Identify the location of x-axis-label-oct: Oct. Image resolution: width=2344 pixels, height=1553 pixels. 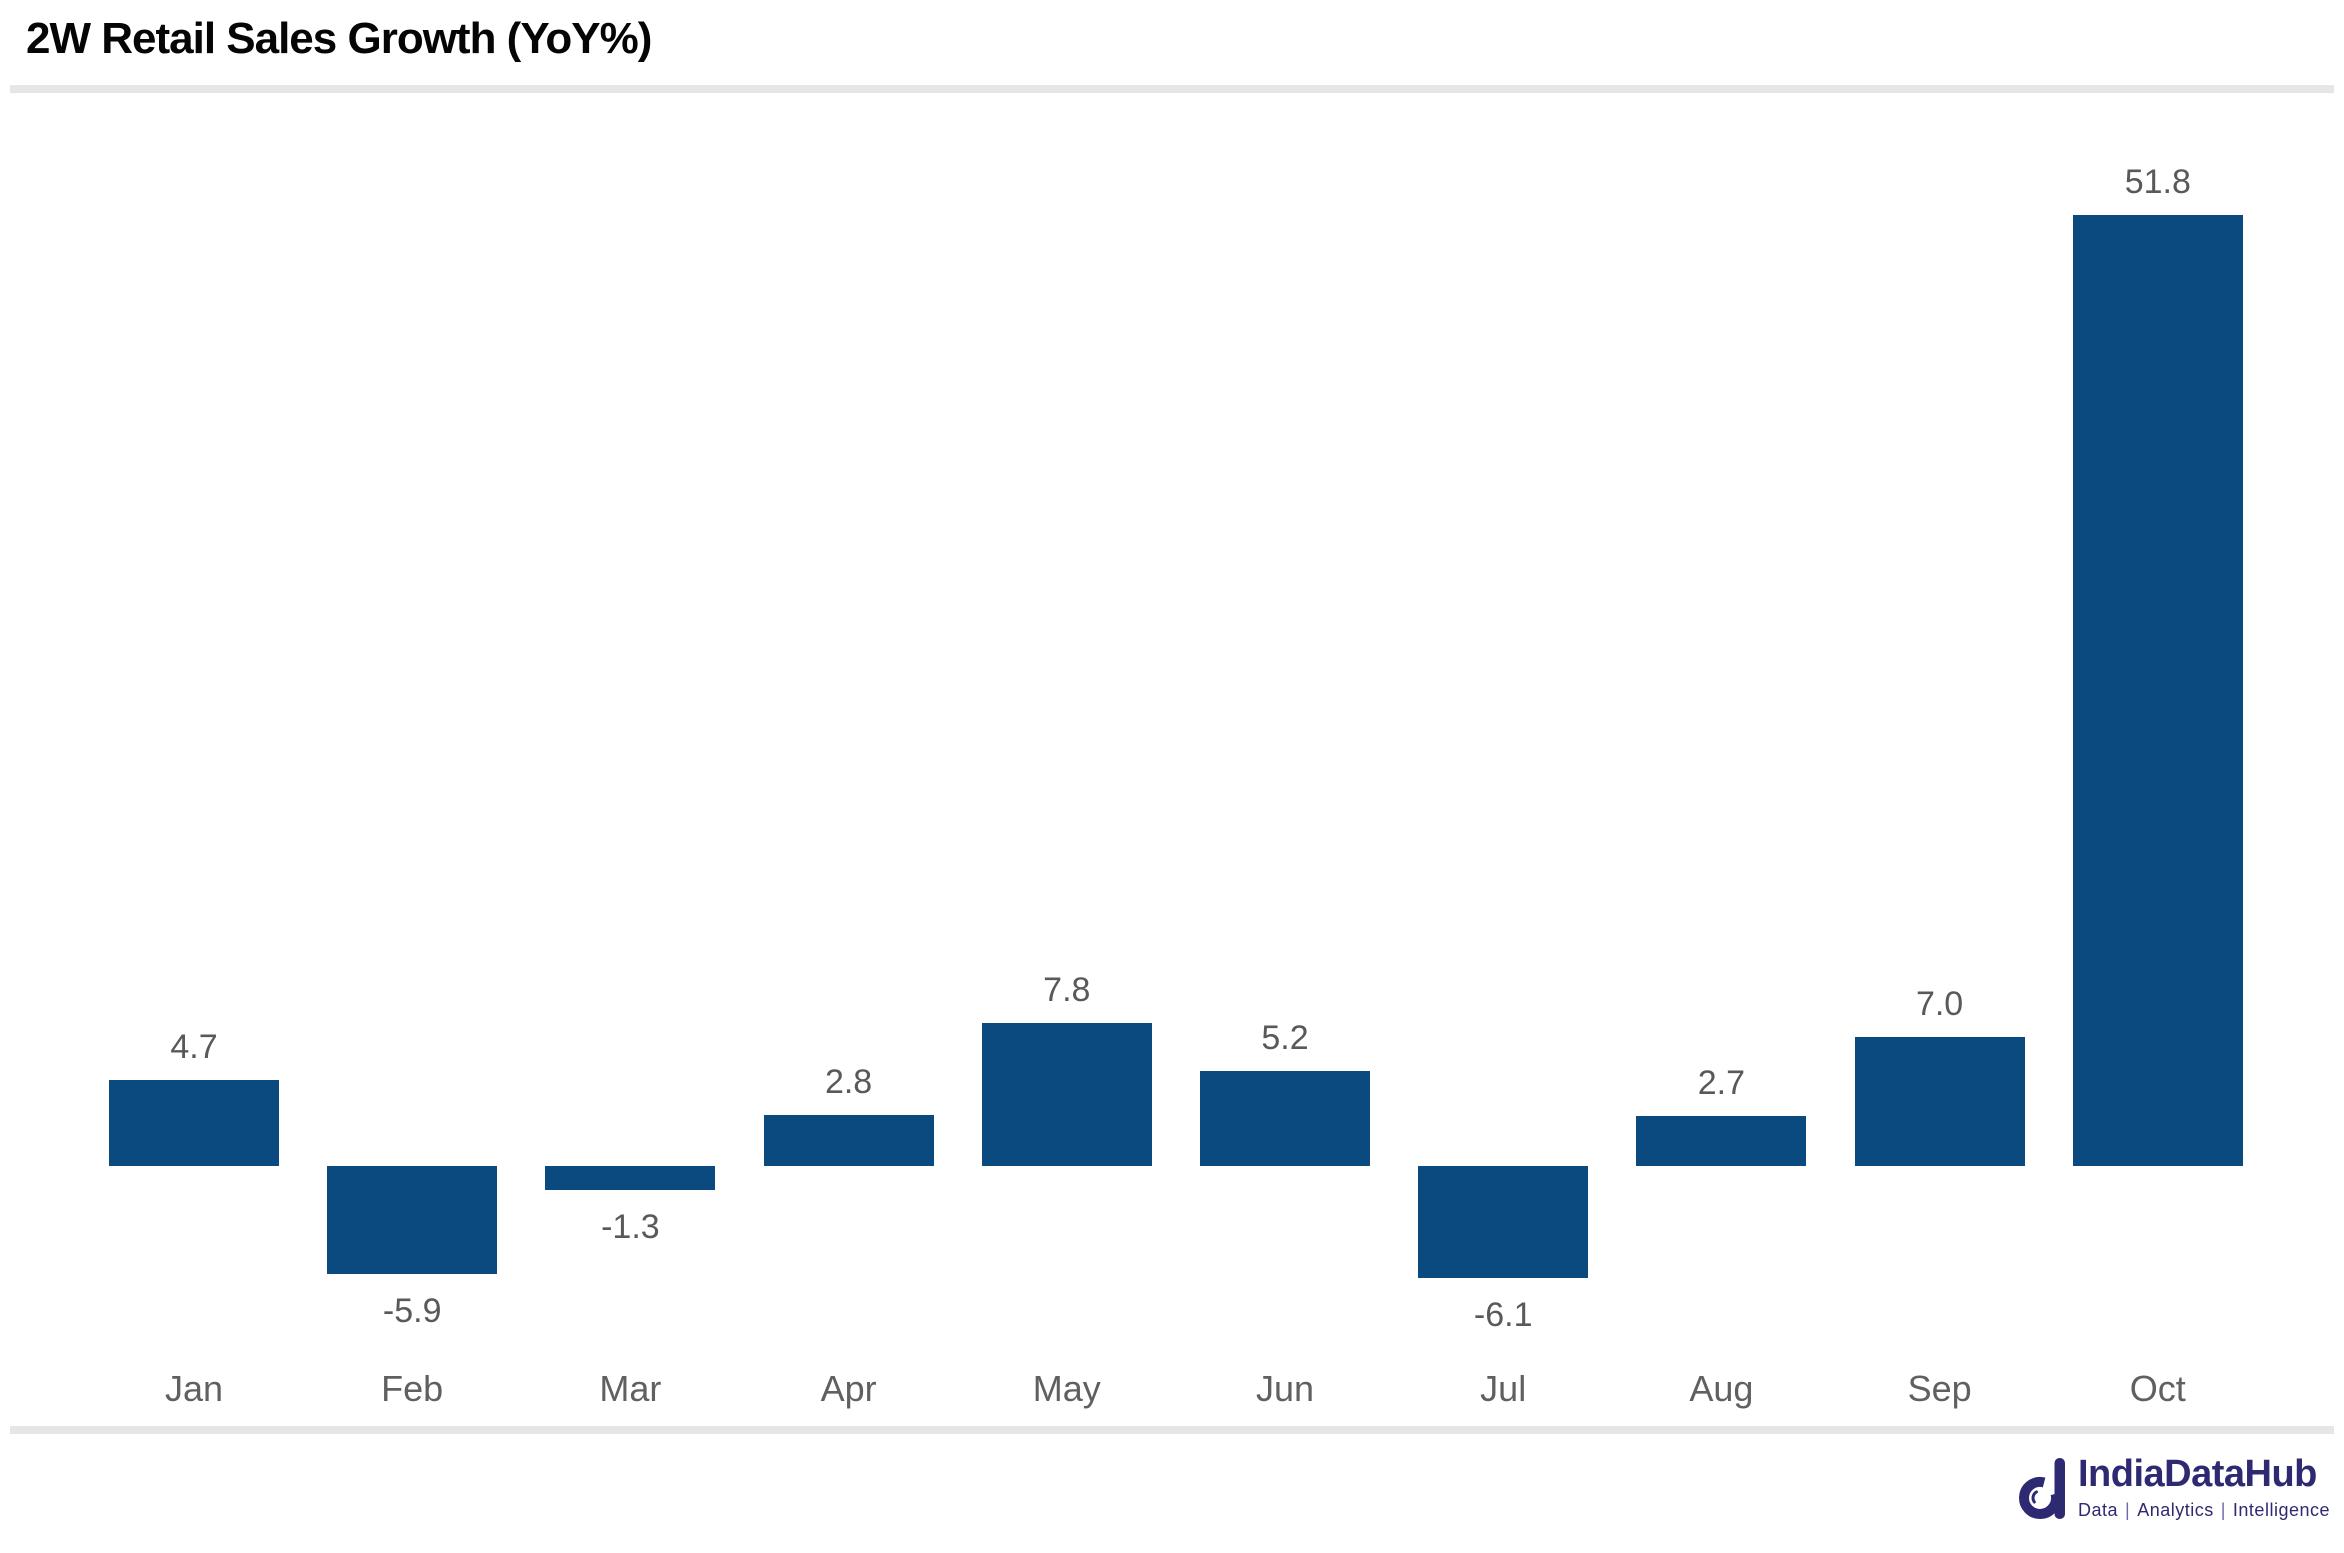
(2157, 1388).